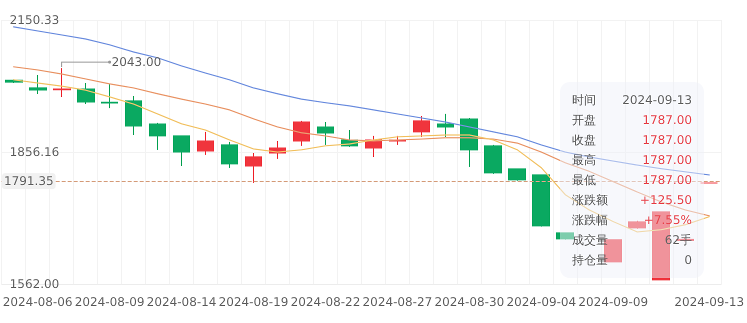 The width and height of the screenshot is (747, 323). What do you see at coordinates (325, 302) in the screenshot?
I see `x-tick-label: 2024-08-22` at bounding box center [325, 302].